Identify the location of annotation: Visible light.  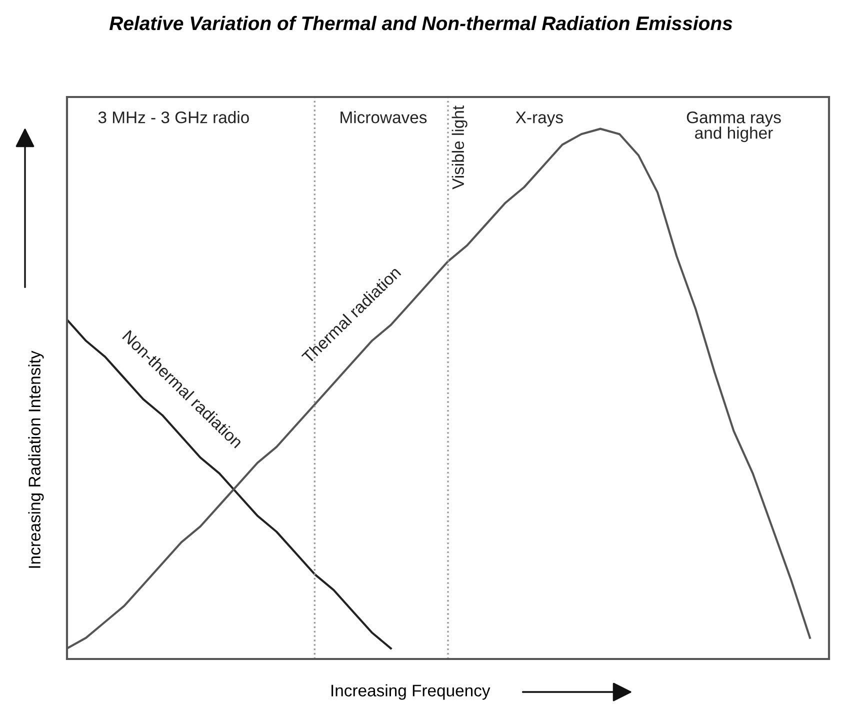
(460, 148).